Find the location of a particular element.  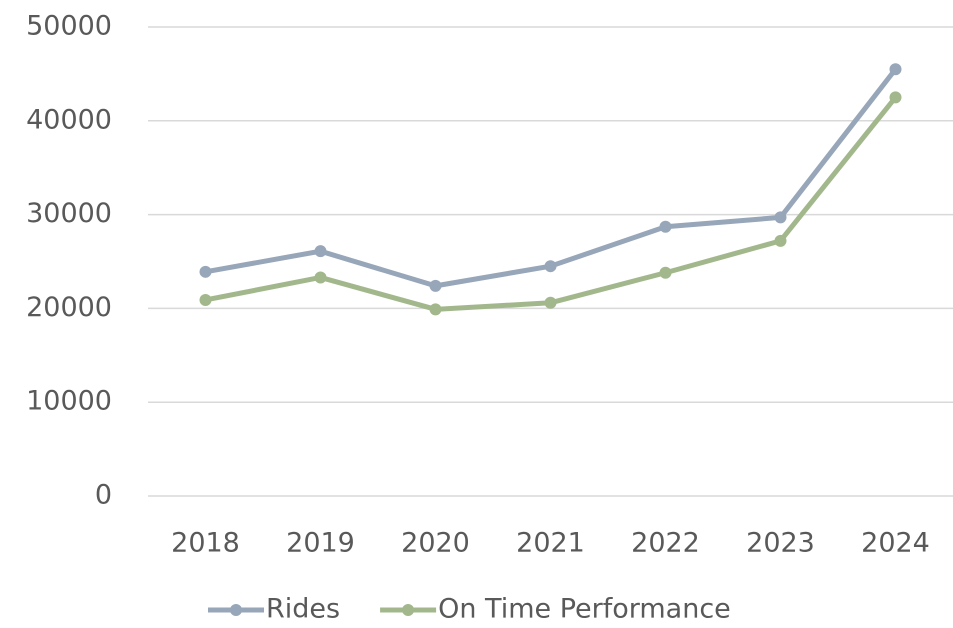

legend-label: On Time Performance is located at coordinates (584, 609).